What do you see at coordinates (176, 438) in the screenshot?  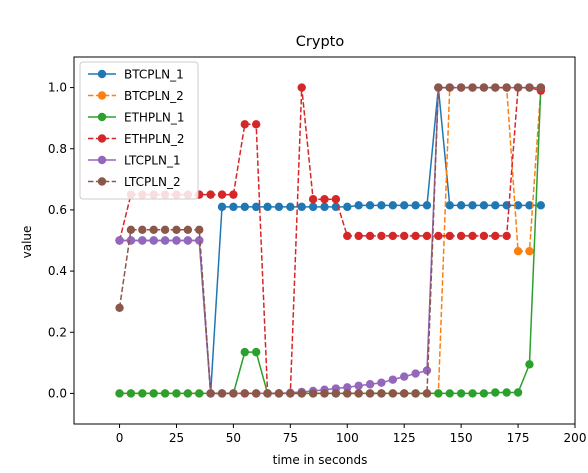 I see `x-tick-label: 25` at bounding box center [176, 438].